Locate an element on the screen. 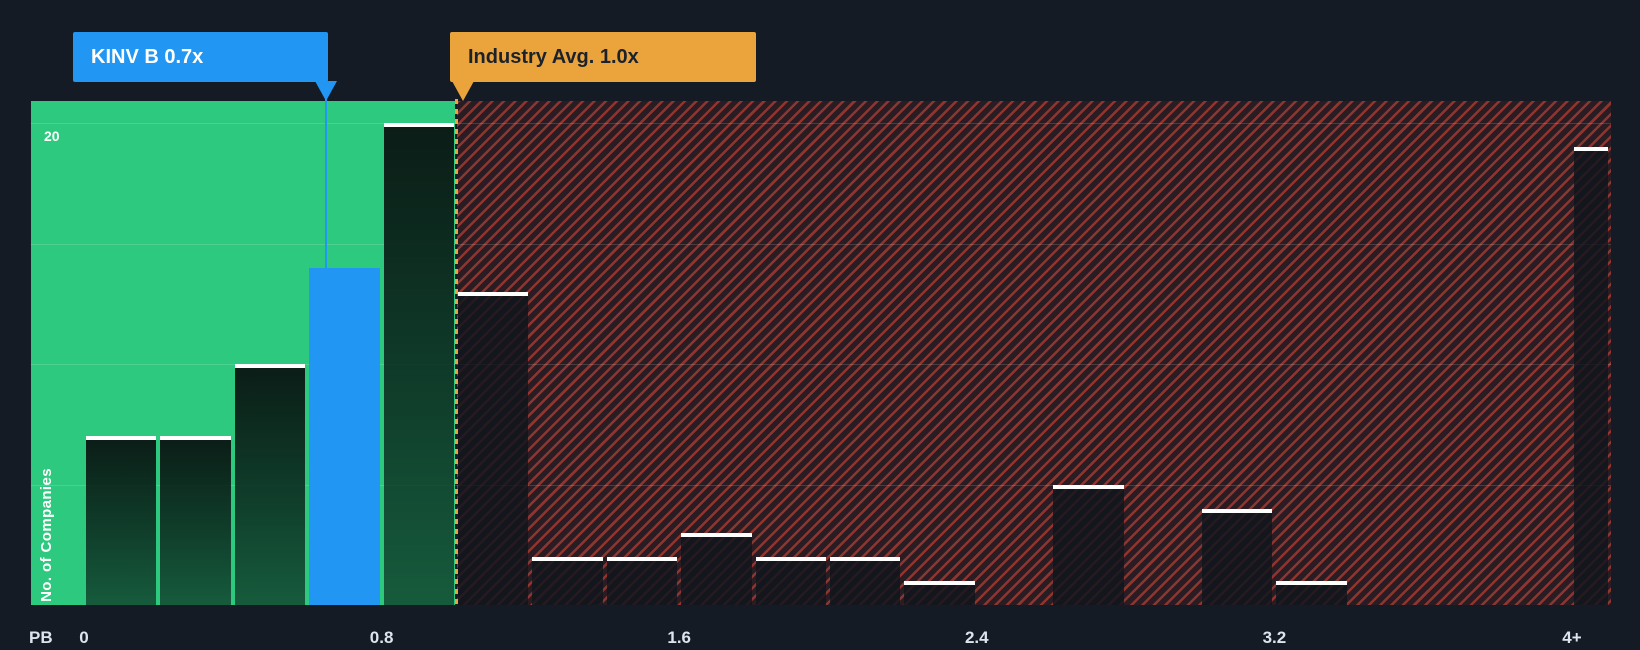 The image size is (1640, 650). y-axis-title: No. of Companies is located at coordinates (46, 535).